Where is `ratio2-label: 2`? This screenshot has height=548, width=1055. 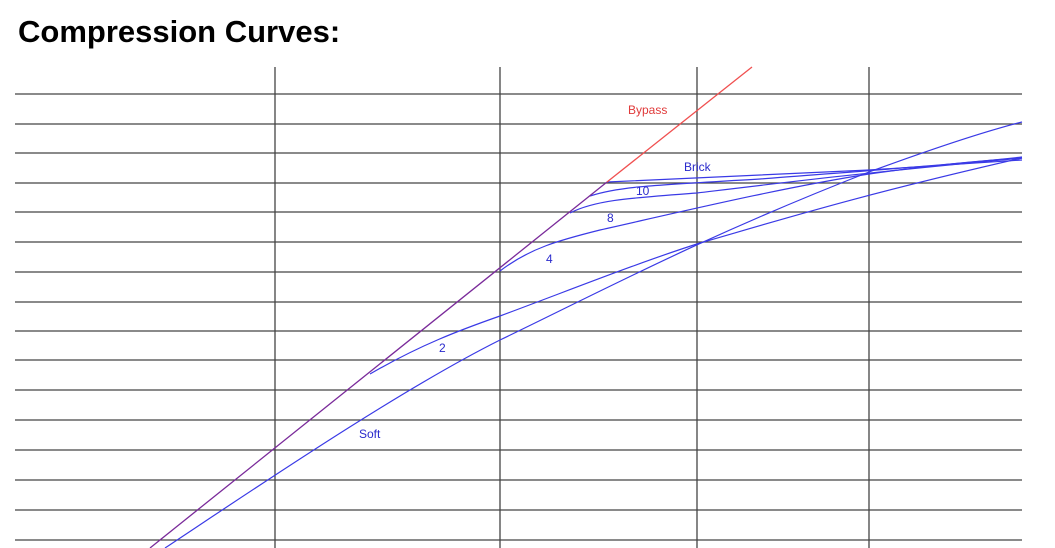
ratio2-label: 2 is located at coordinates (442, 348).